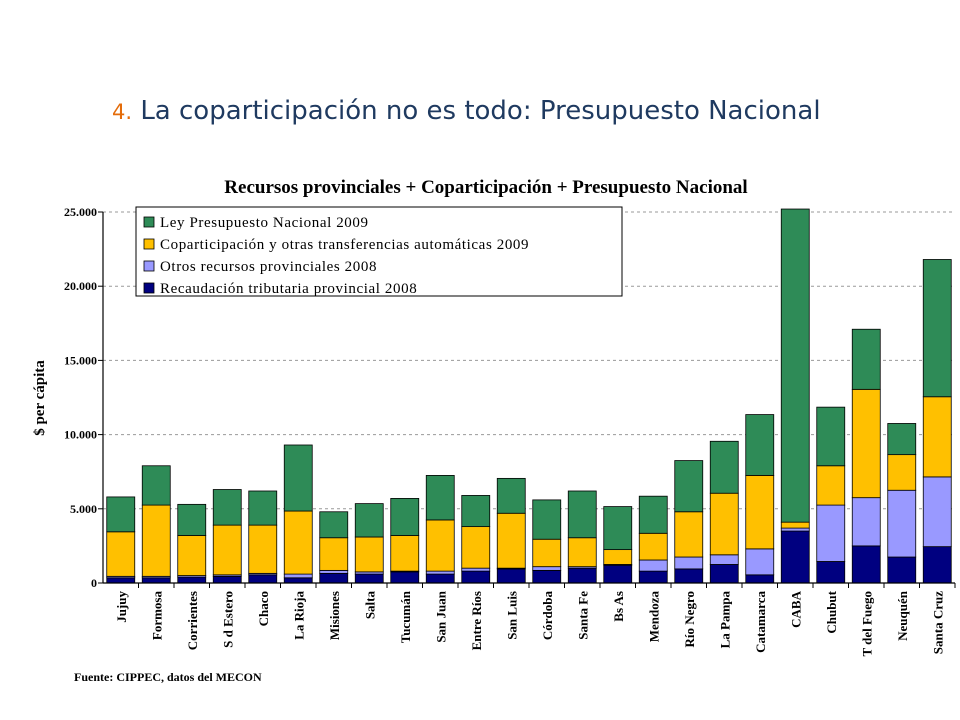  I want to click on y-axis-label: $ per cápita, so click(40, 398).